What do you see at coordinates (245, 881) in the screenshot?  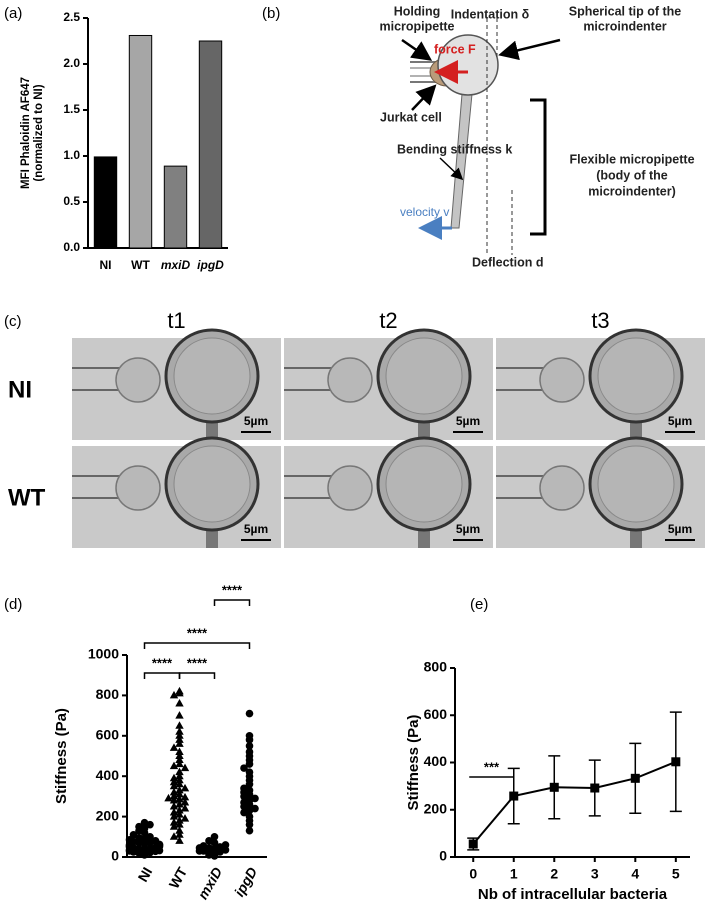 I see `x-tick-label: ipgD` at bounding box center [245, 881].